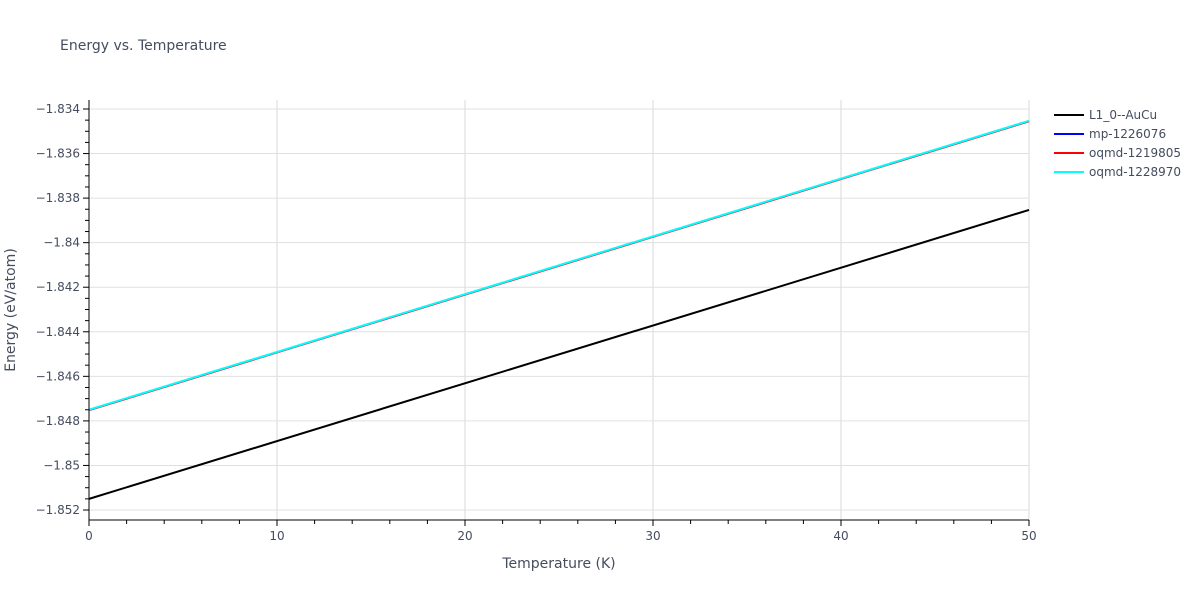 The height and width of the screenshot is (604, 1200). What do you see at coordinates (58, 154) in the screenshot?
I see `y-tick-label: −1.836` at bounding box center [58, 154].